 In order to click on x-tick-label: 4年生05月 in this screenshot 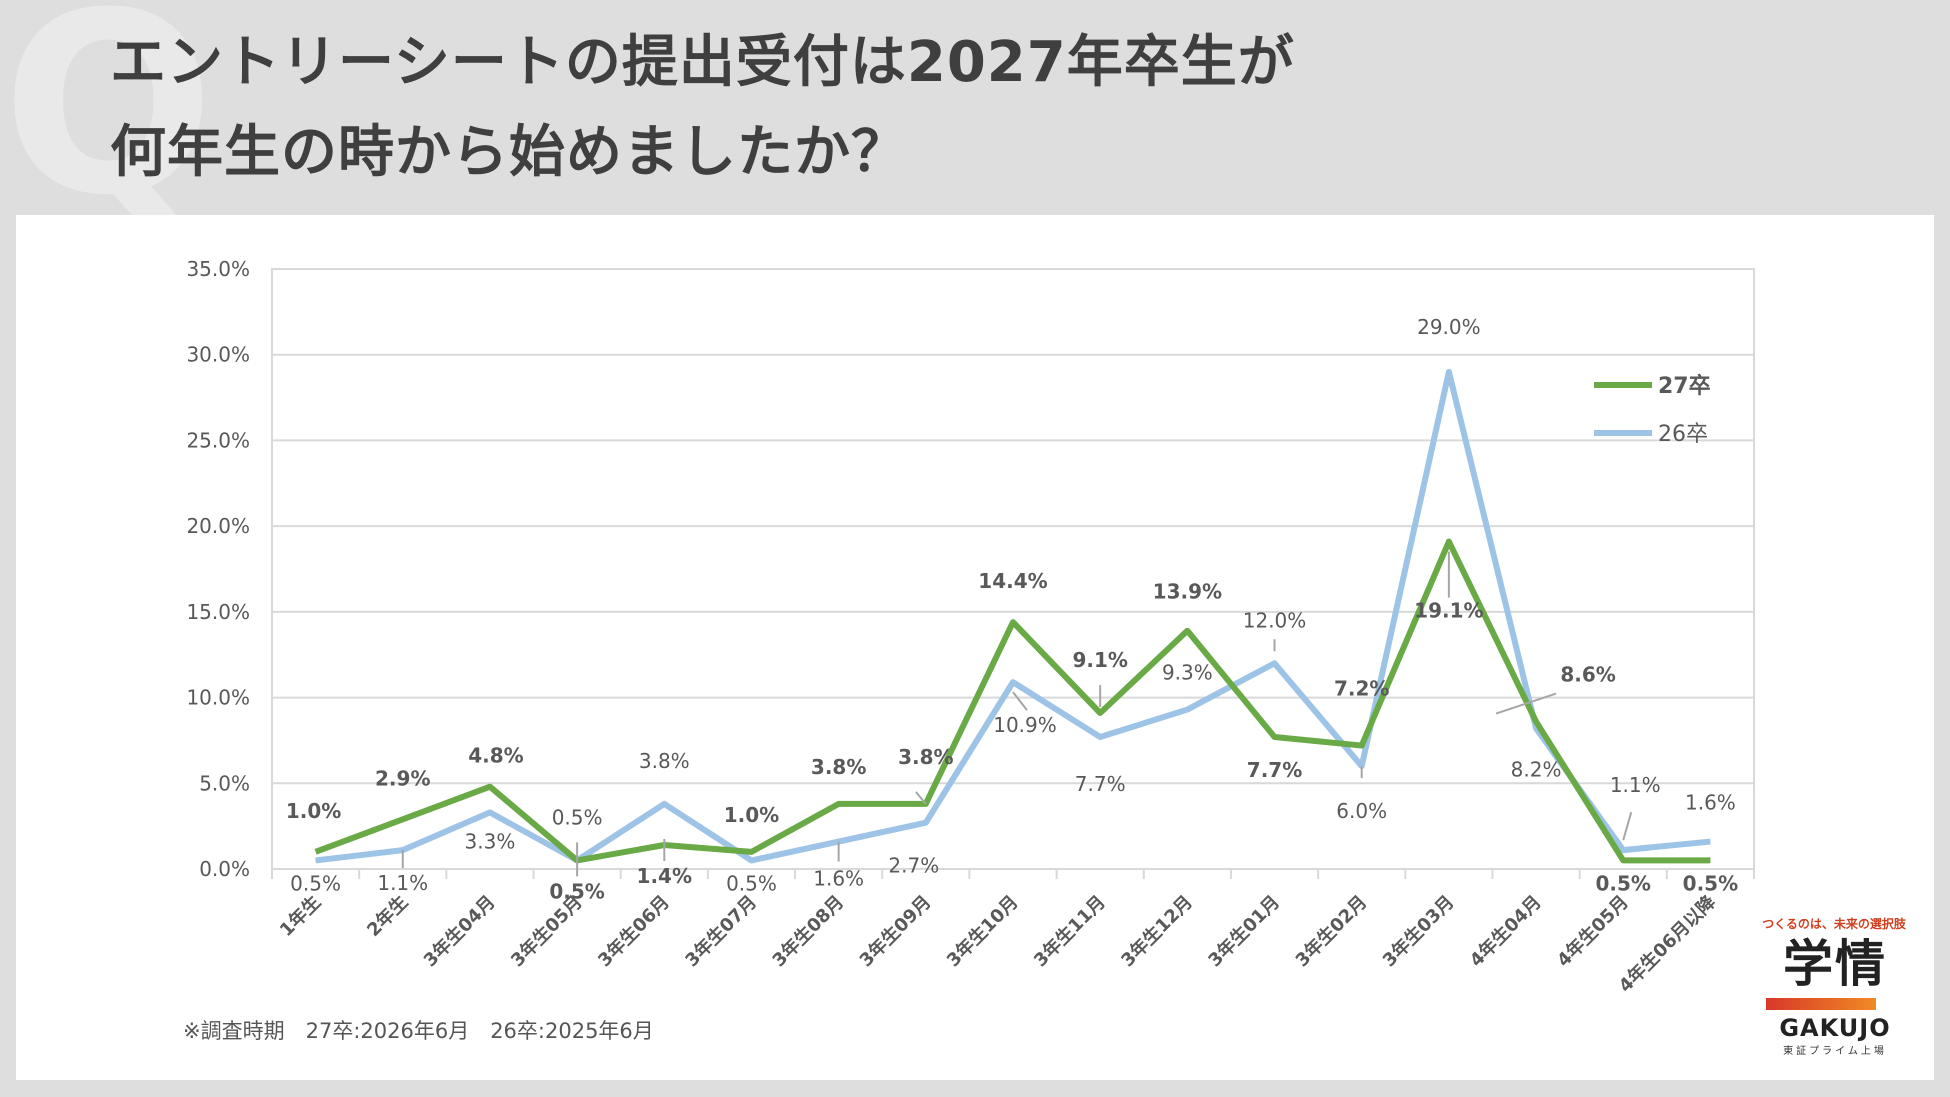, I will do `click(1592, 931)`.